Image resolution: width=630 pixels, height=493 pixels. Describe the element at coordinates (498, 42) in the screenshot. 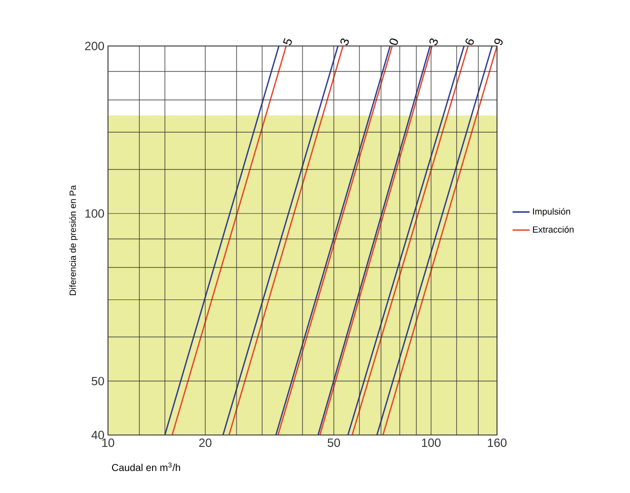

I see `annotation: 9` at that location.